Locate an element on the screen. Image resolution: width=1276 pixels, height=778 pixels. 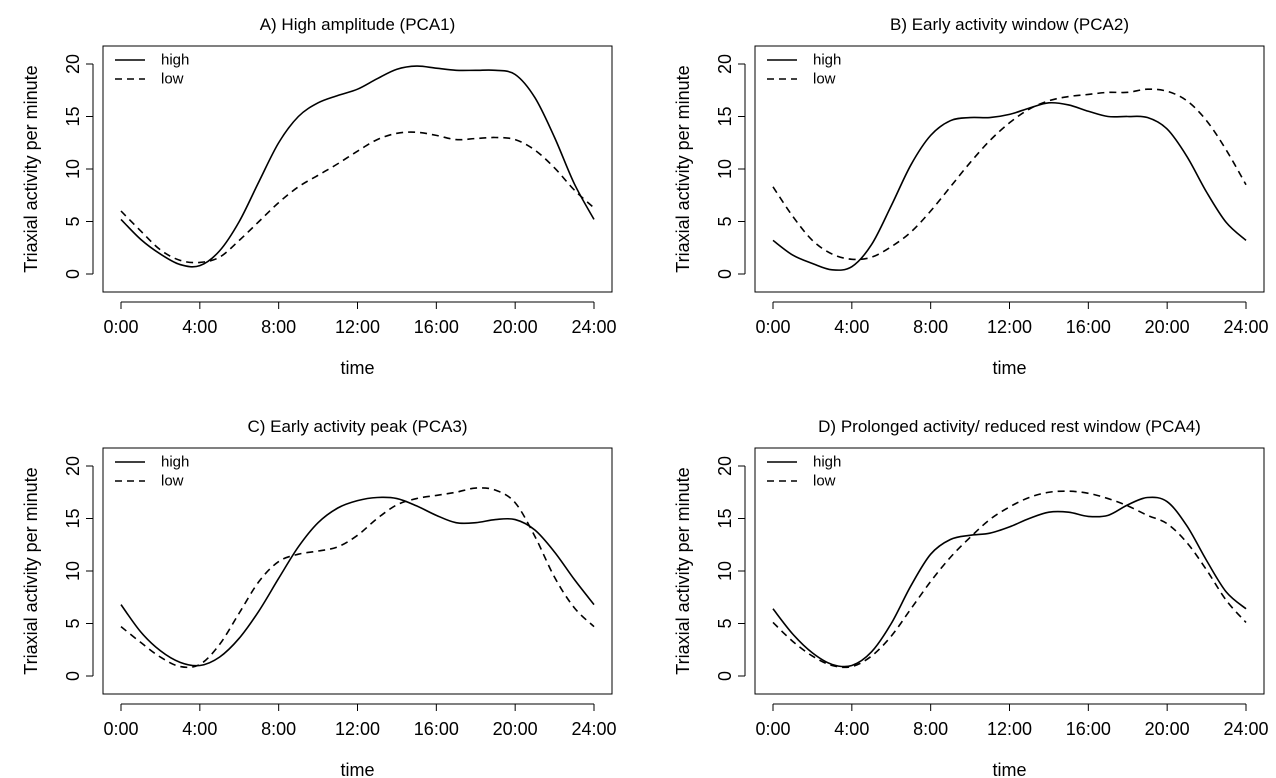
chart-title: B) Early activity window (PCA2) is located at coordinates (1009, 24).